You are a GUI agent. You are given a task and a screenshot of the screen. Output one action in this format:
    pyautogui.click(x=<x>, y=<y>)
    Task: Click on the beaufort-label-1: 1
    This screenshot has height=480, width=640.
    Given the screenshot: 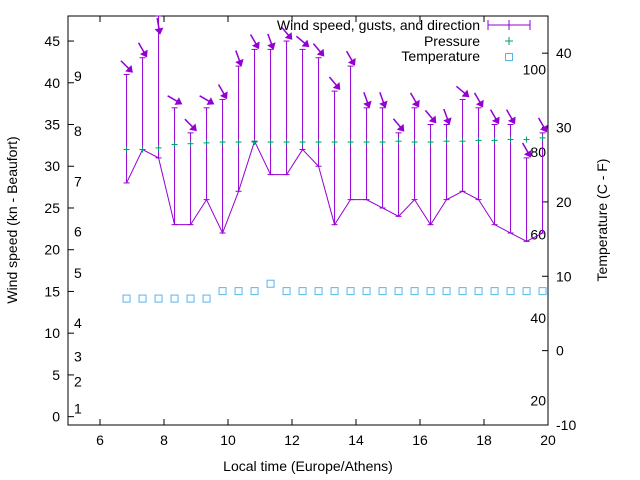 What is the action you would take?
    pyautogui.click(x=78, y=408)
    